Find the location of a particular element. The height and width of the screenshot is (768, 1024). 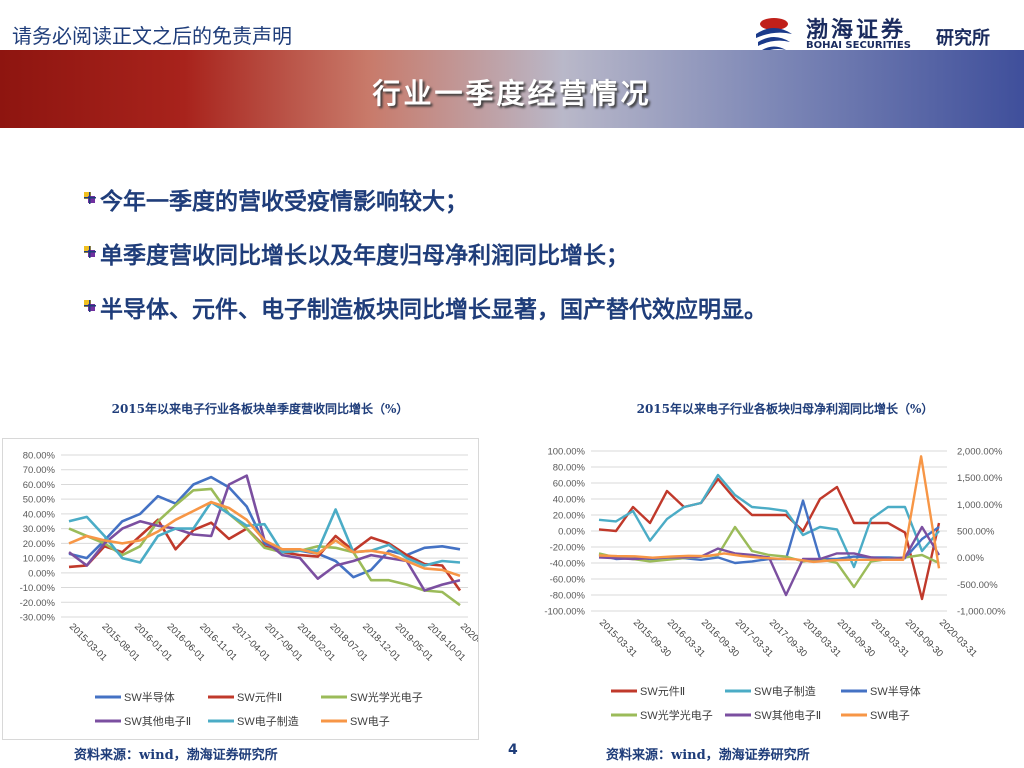

slide-title: 行业一季度经营情况 is located at coordinates (512, 93).